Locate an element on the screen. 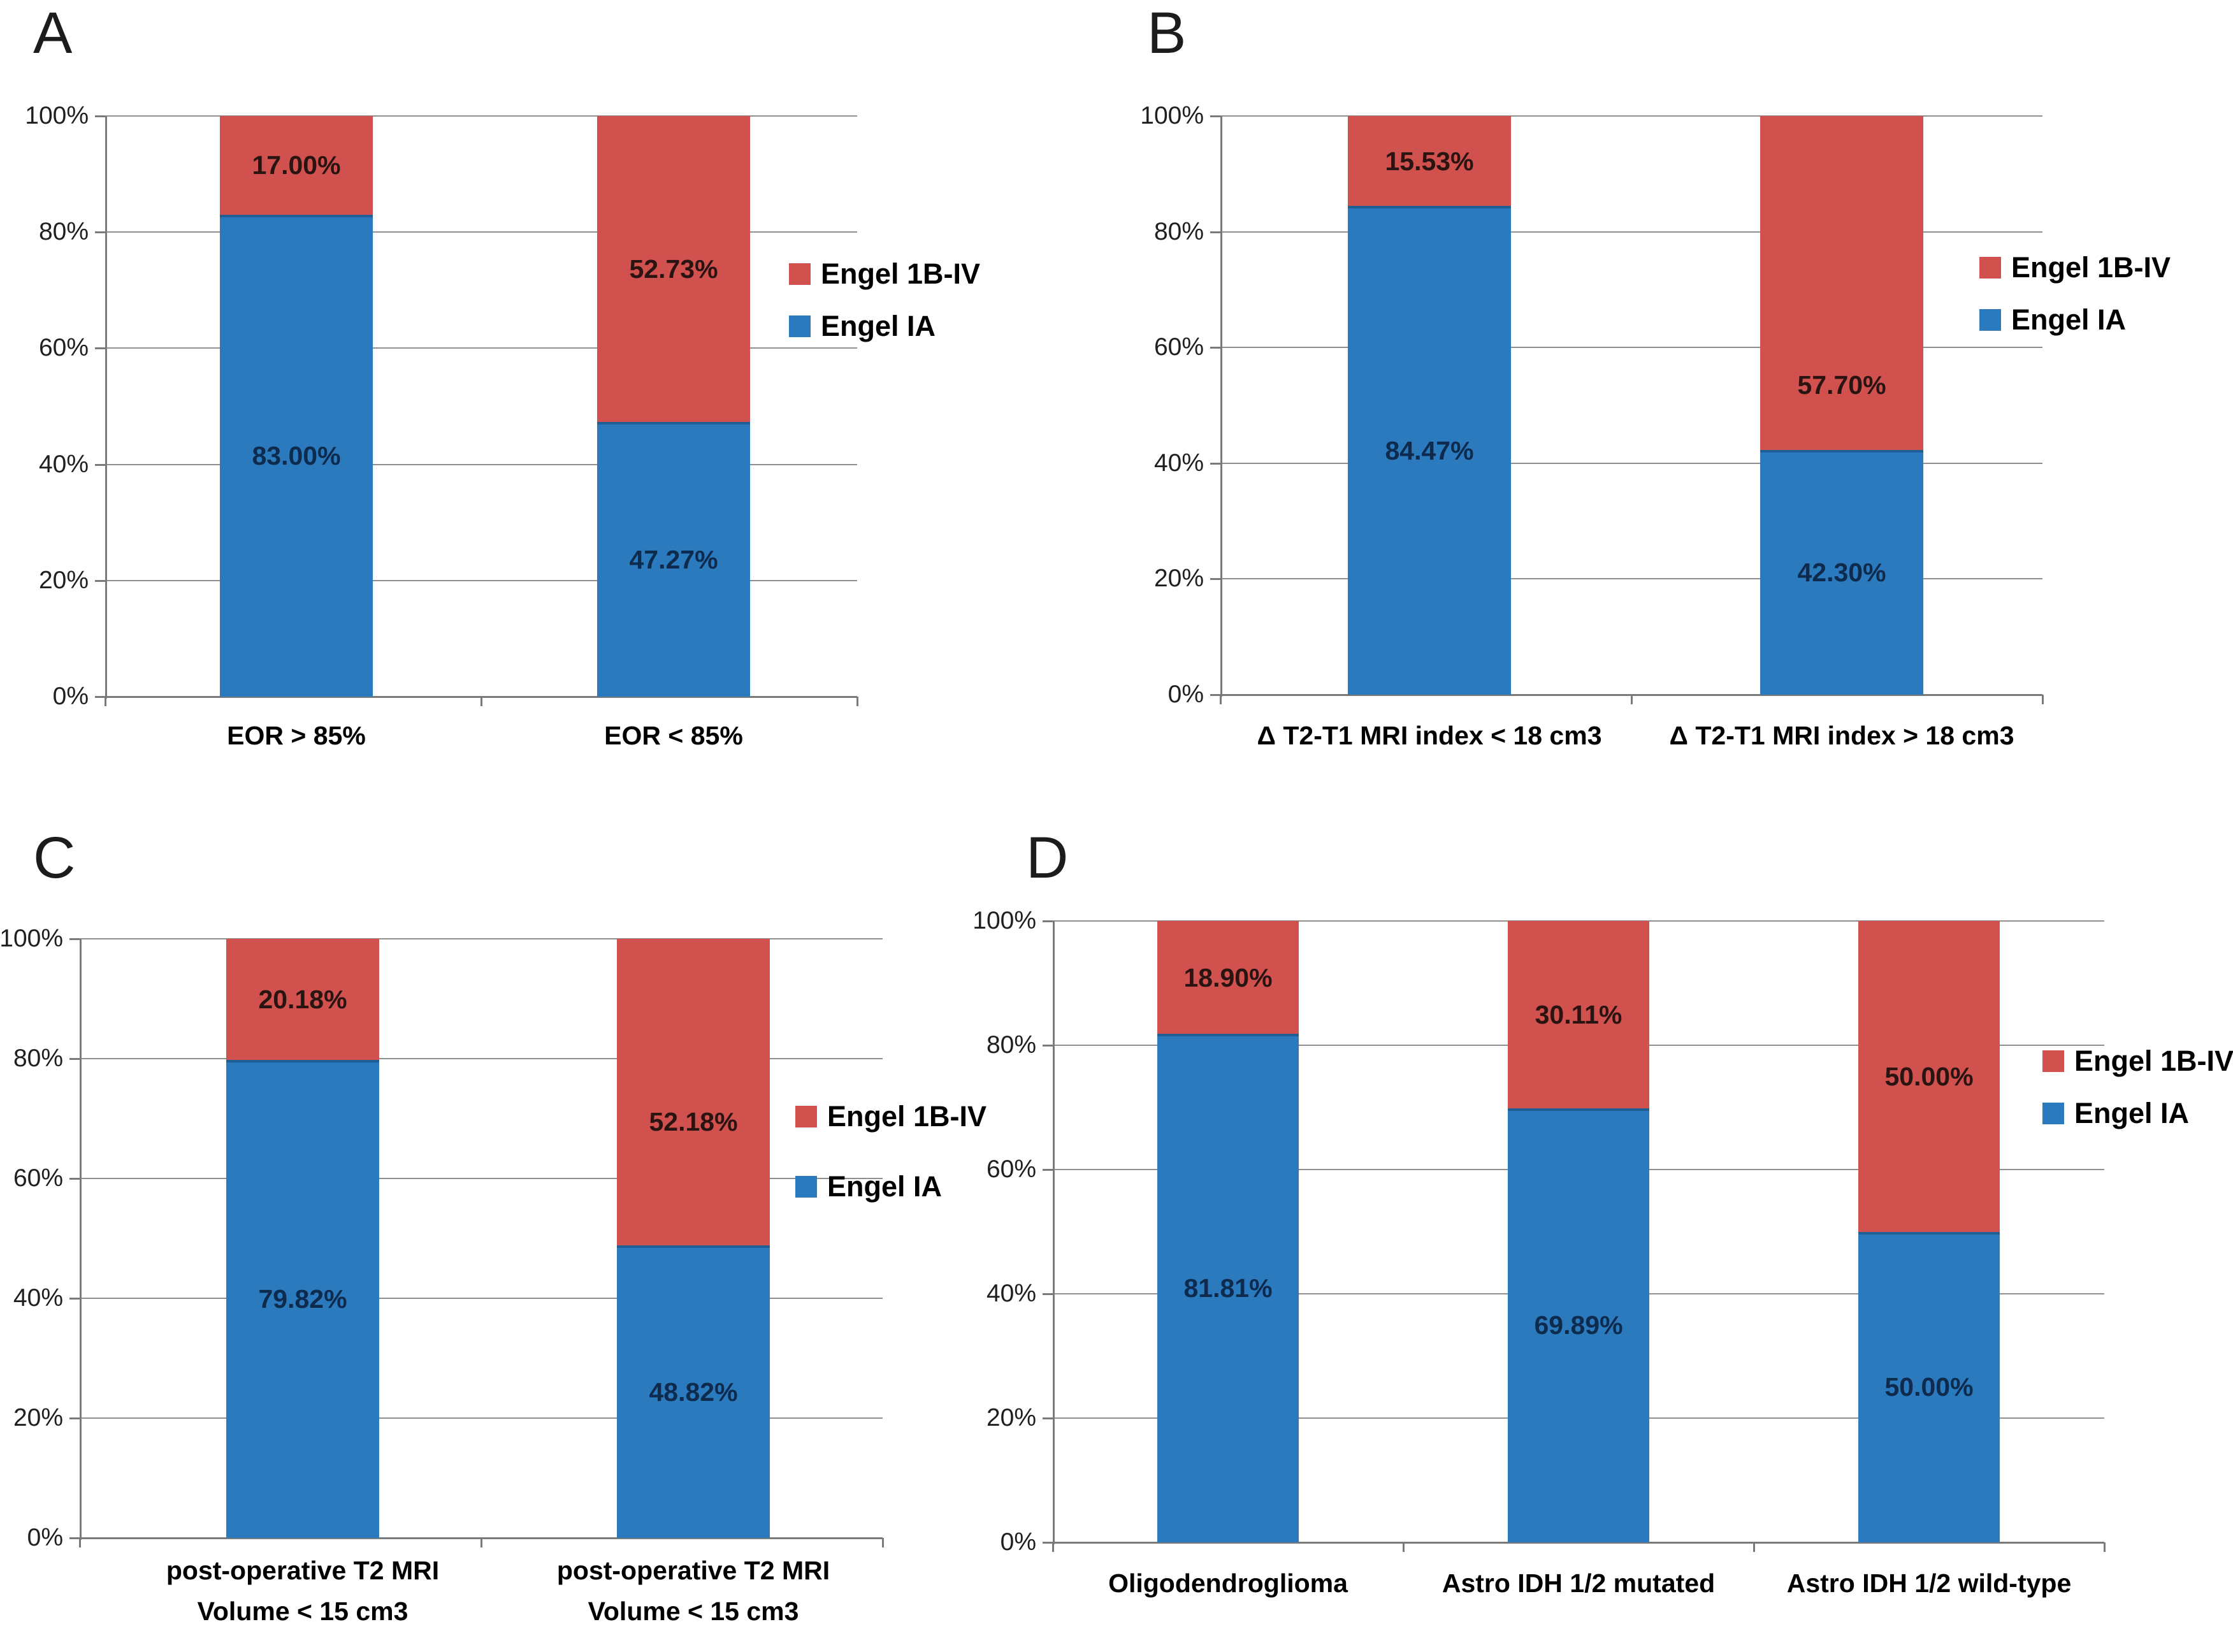 The height and width of the screenshot is (1652, 2233). data-label-engel-1b-iv: 52.73% is located at coordinates (673, 269).